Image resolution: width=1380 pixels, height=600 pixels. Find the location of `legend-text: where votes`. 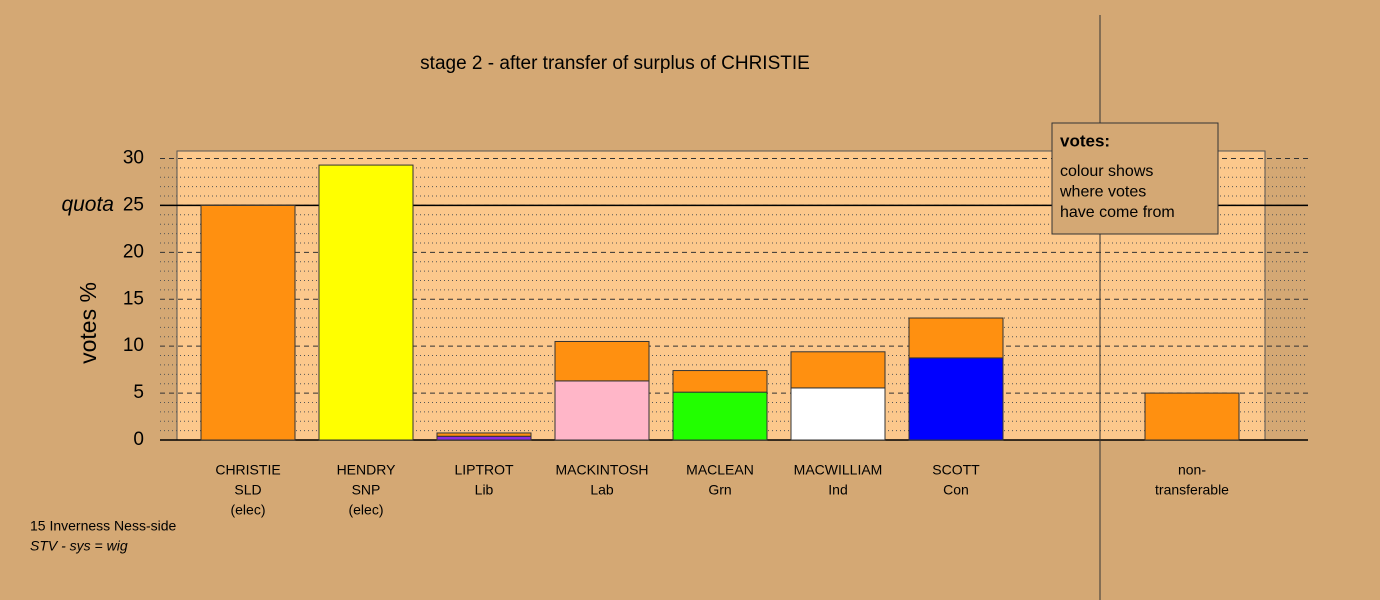

legend-text: where votes is located at coordinates (1102, 192).